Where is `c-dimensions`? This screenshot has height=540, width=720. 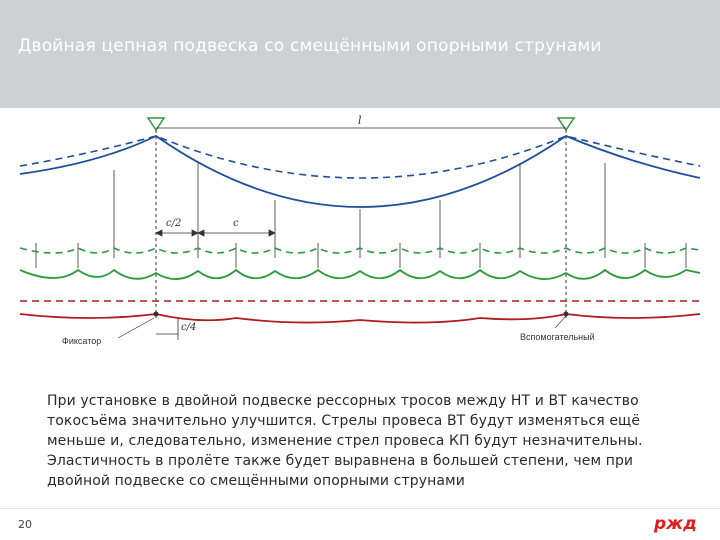
c-dimensions is located at coordinates (215, 233).